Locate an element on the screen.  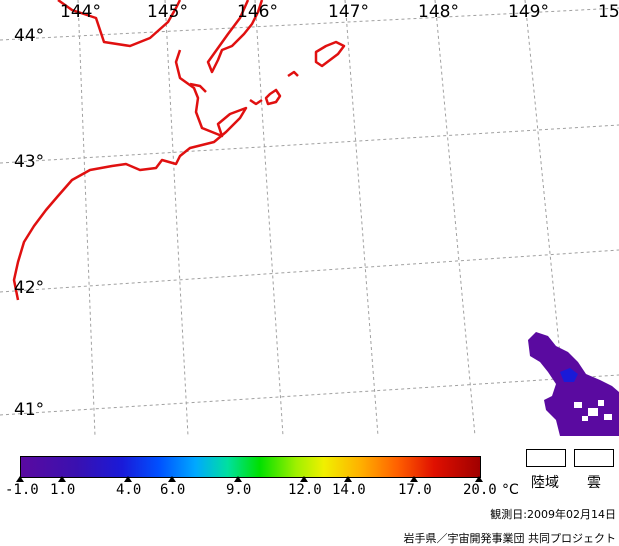
colorbar-tick-label: 12.0 is located at coordinates (305, 490).